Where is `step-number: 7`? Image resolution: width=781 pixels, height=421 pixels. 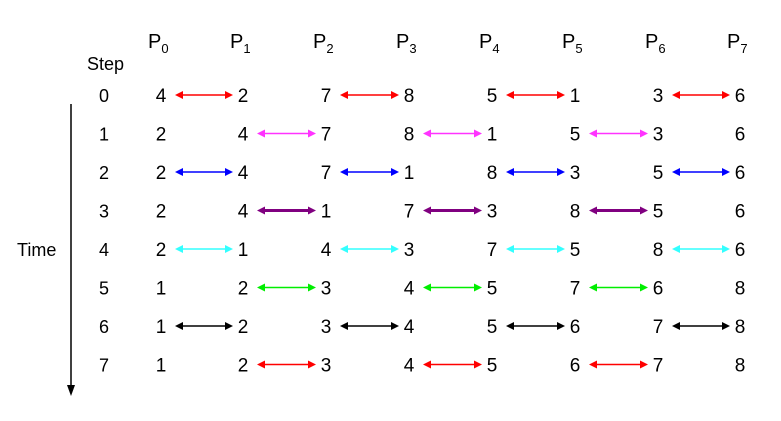 step-number: 7 is located at coordinates (104, 366).